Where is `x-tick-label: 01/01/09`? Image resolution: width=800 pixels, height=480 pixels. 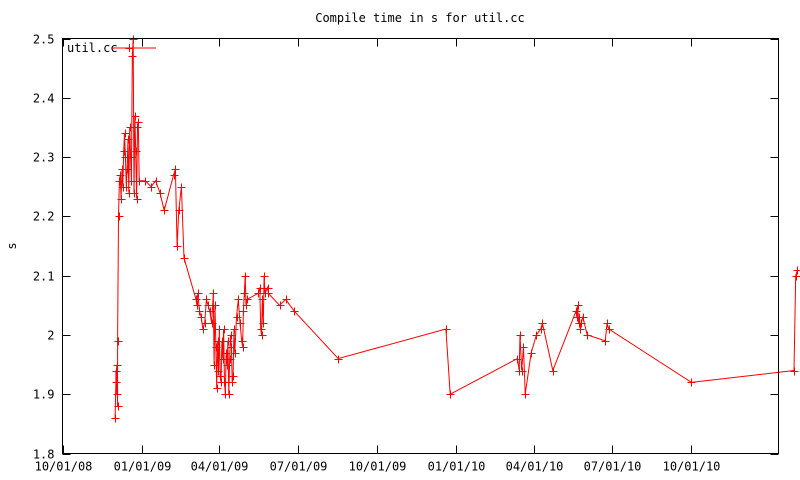
x-tick-label: 01/01/09 is located at coordinates (143, 467).